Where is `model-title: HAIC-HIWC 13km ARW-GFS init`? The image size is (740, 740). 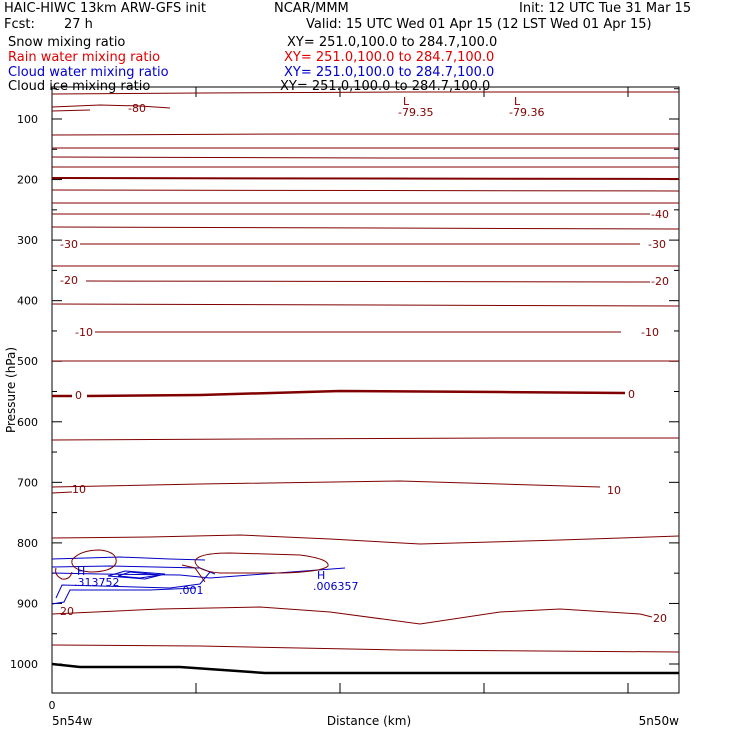
model-title: HAIC-HIWC 13km ARW-GFS init is located at coordinates (105, 8).